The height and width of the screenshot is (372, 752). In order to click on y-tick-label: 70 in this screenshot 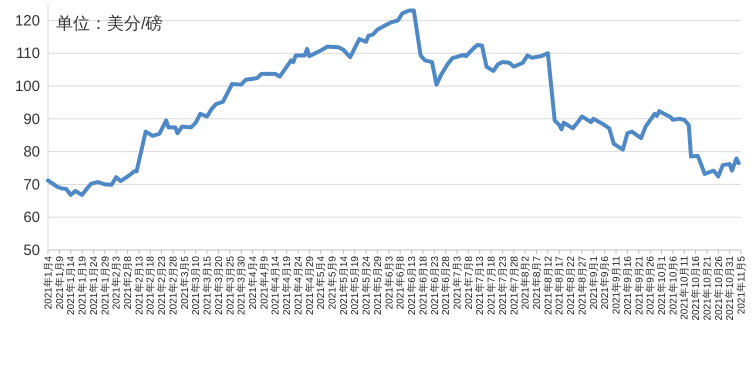, I will do `click(31, 185)`.